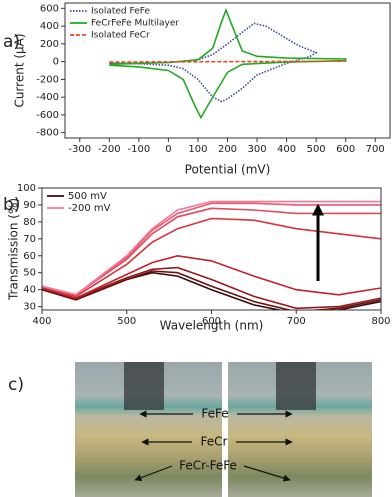 This screenshot has width=392, height=497. Describe the element at coordinates (197, 149) in the screenshot. I see `x-tick-label: 100` at that location.